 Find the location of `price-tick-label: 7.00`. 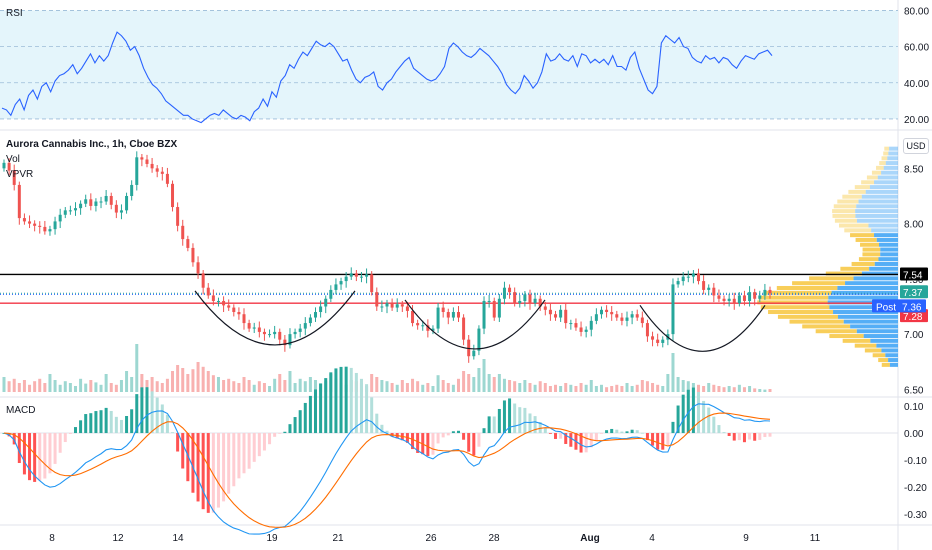

price-tick-label: 7.00 is located at coordinates (914, 335).